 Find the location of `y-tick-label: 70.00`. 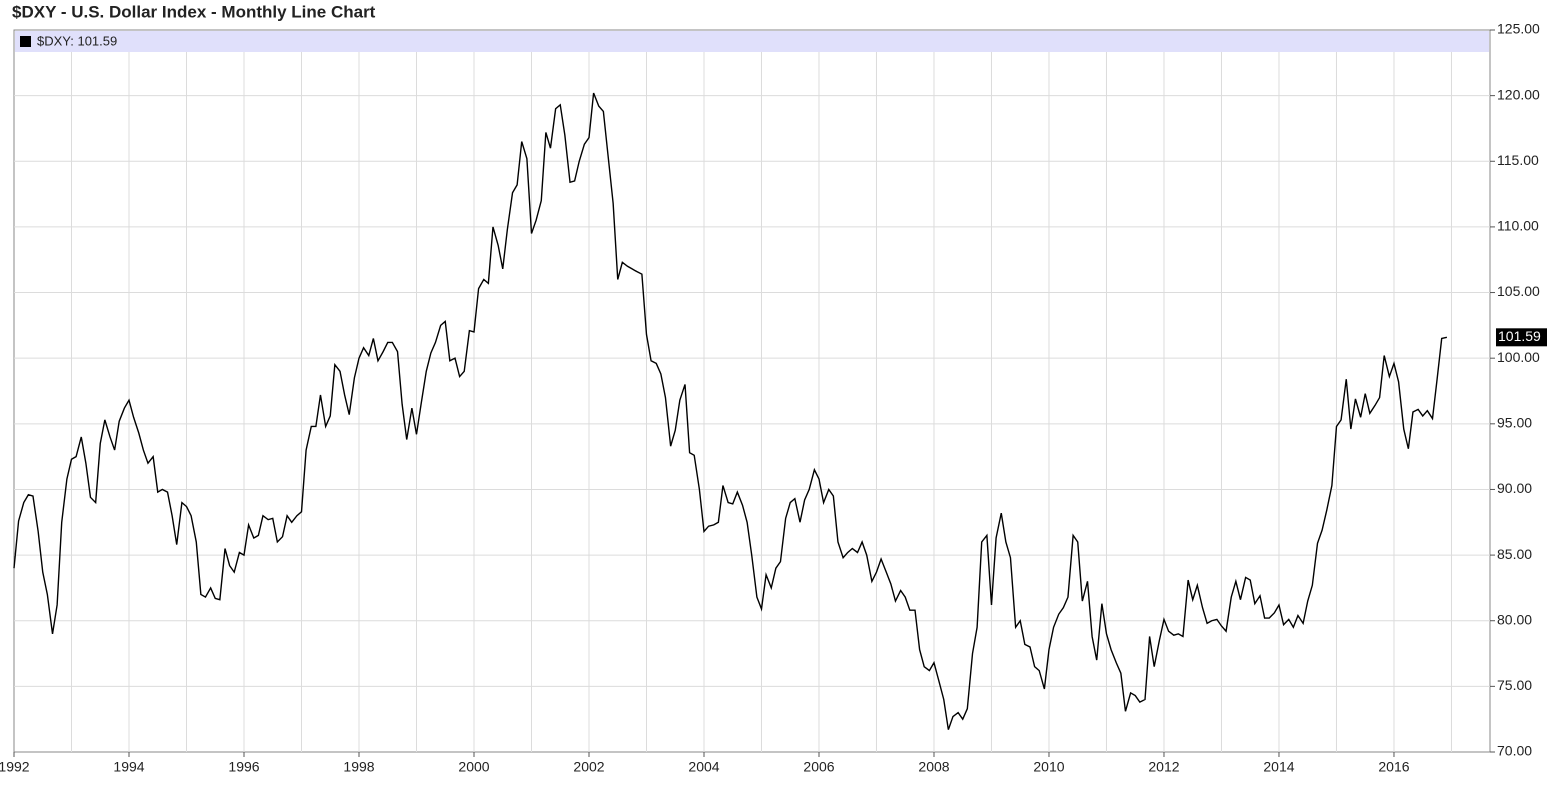

y-tick-label: 70.00 is located at coordinates (1514, 751).